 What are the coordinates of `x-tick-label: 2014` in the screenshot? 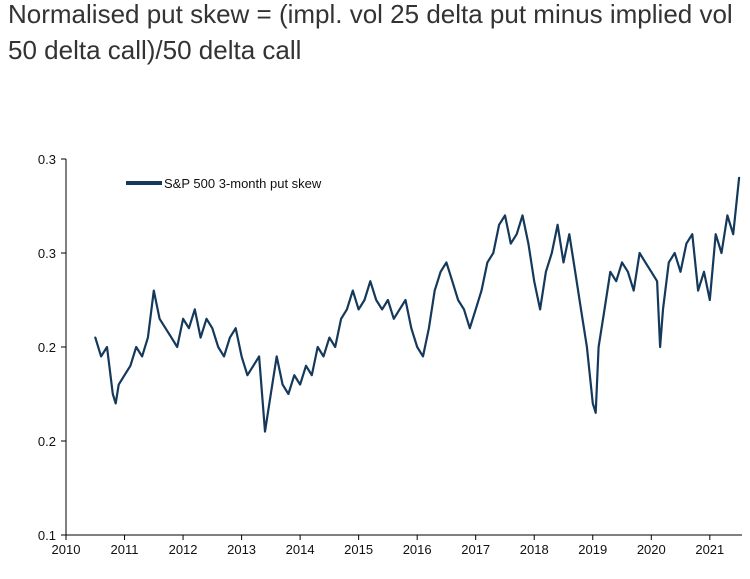 It's located at (300, 549).